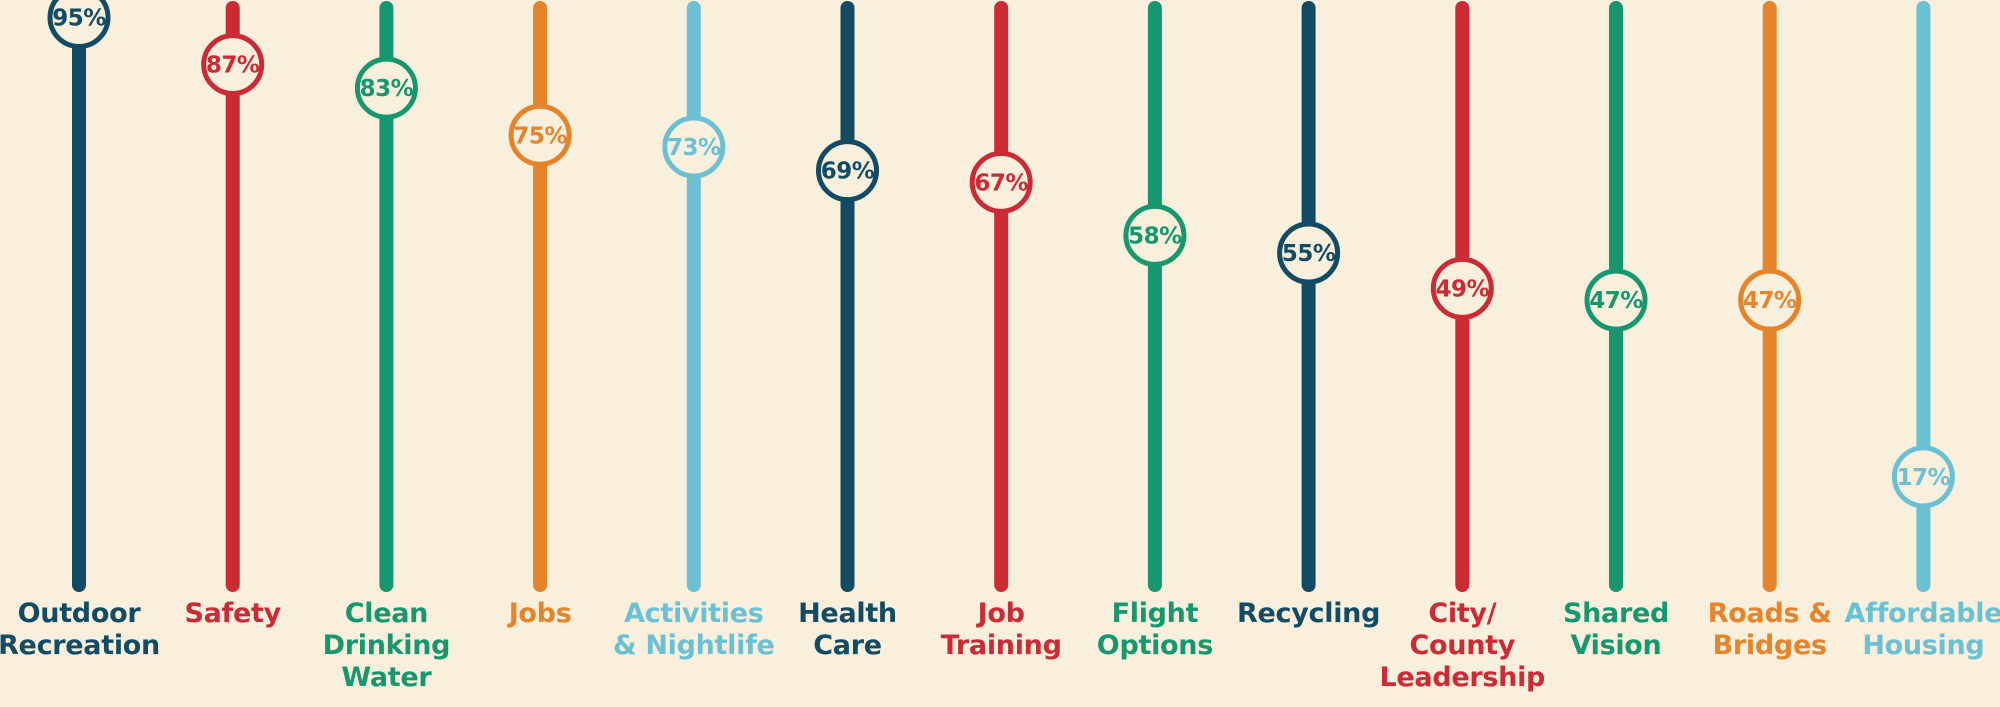 This screenshot has height=707, width=2000. I want to click on category-label: Recycling, so click(1308, 613).